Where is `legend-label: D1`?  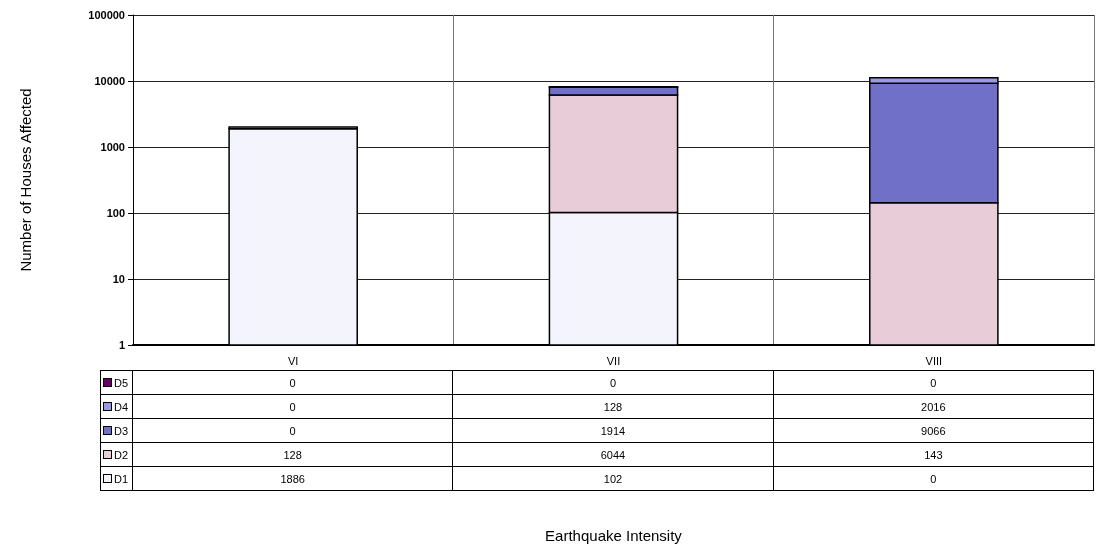 legend-label: D1 is located at coordinates (116, 478).